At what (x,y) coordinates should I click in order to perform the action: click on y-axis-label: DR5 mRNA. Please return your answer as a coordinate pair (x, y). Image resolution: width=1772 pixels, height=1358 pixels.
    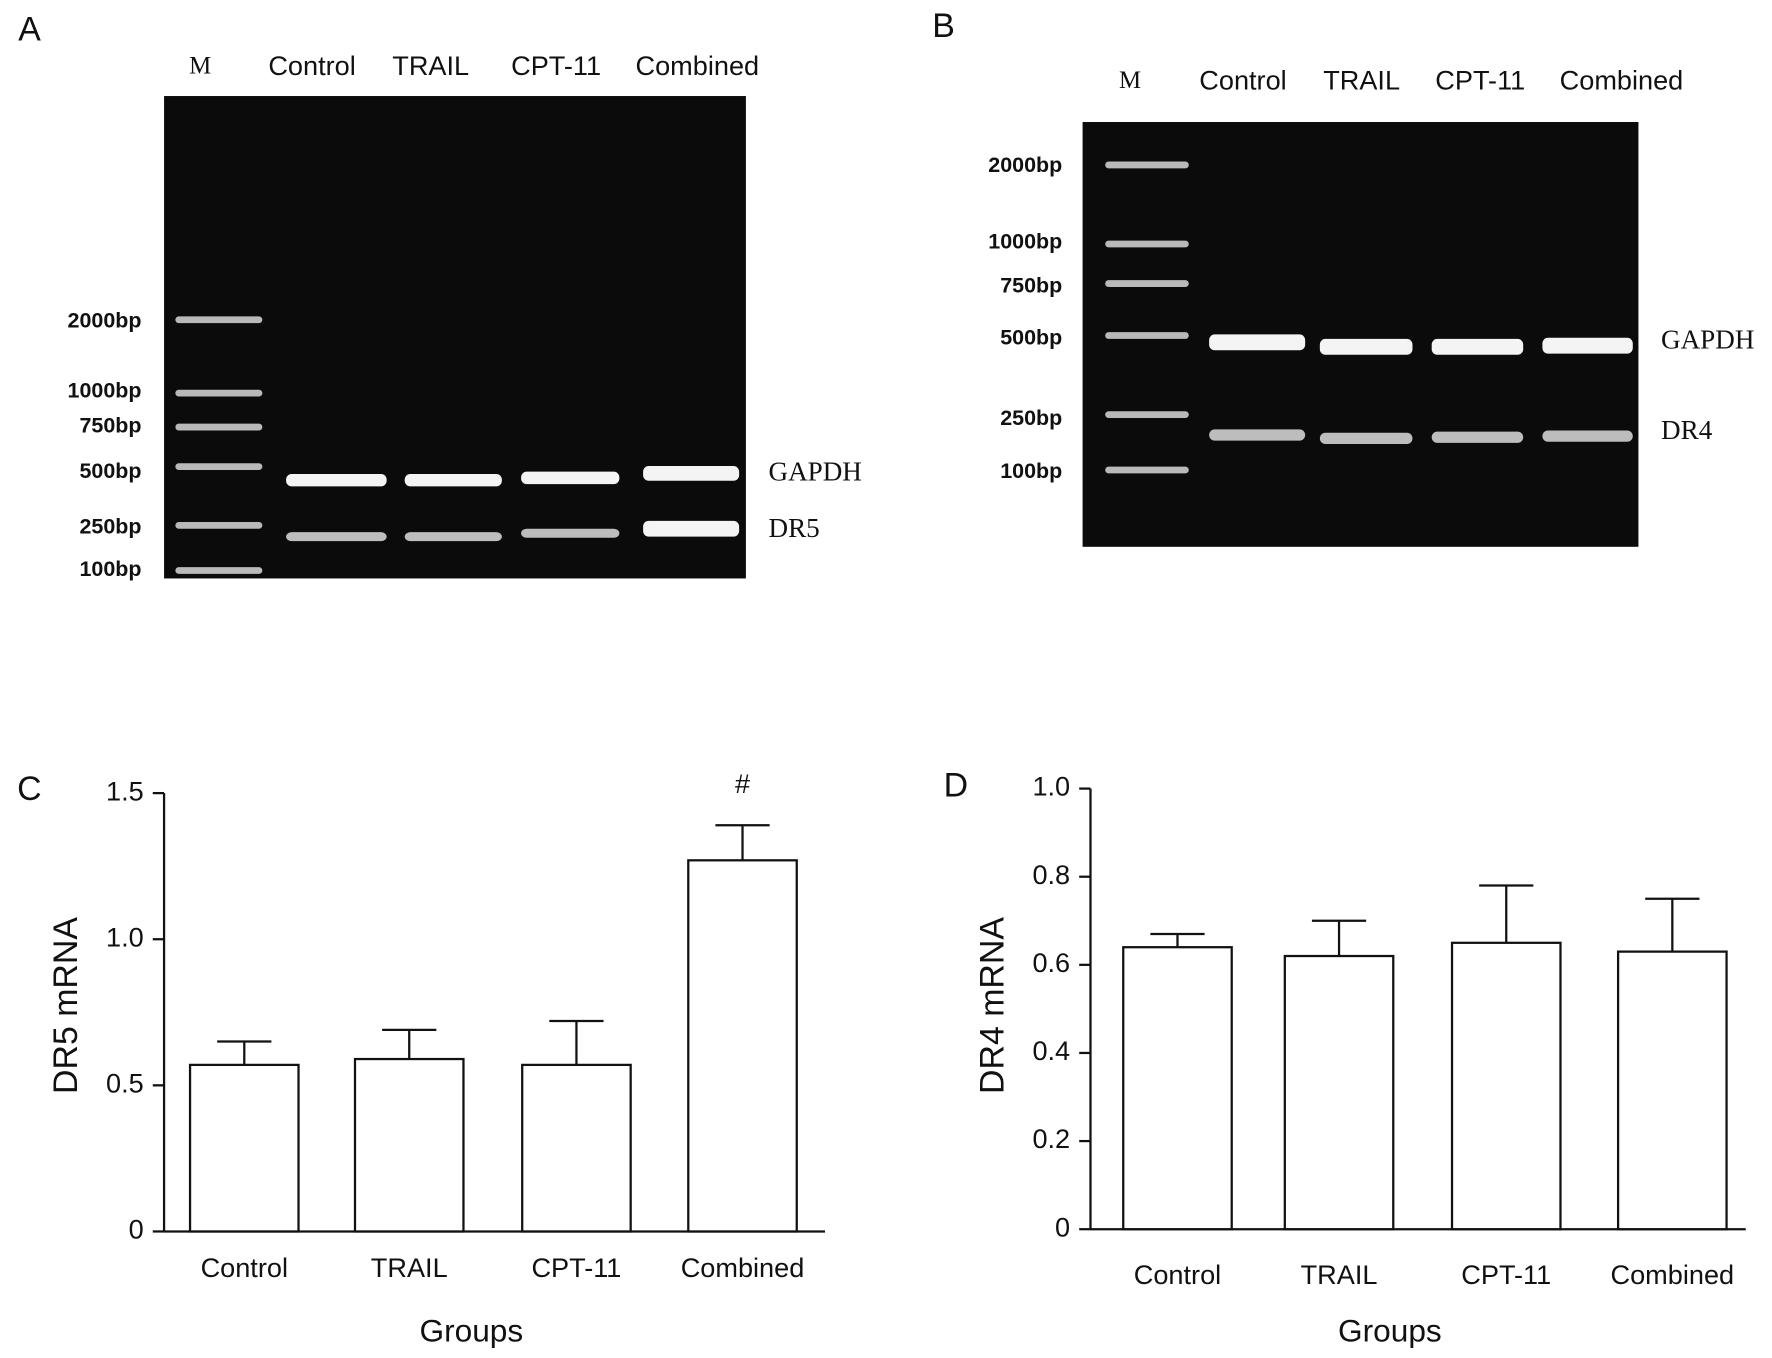
    Looking at the image, I should click on (66, 1005).